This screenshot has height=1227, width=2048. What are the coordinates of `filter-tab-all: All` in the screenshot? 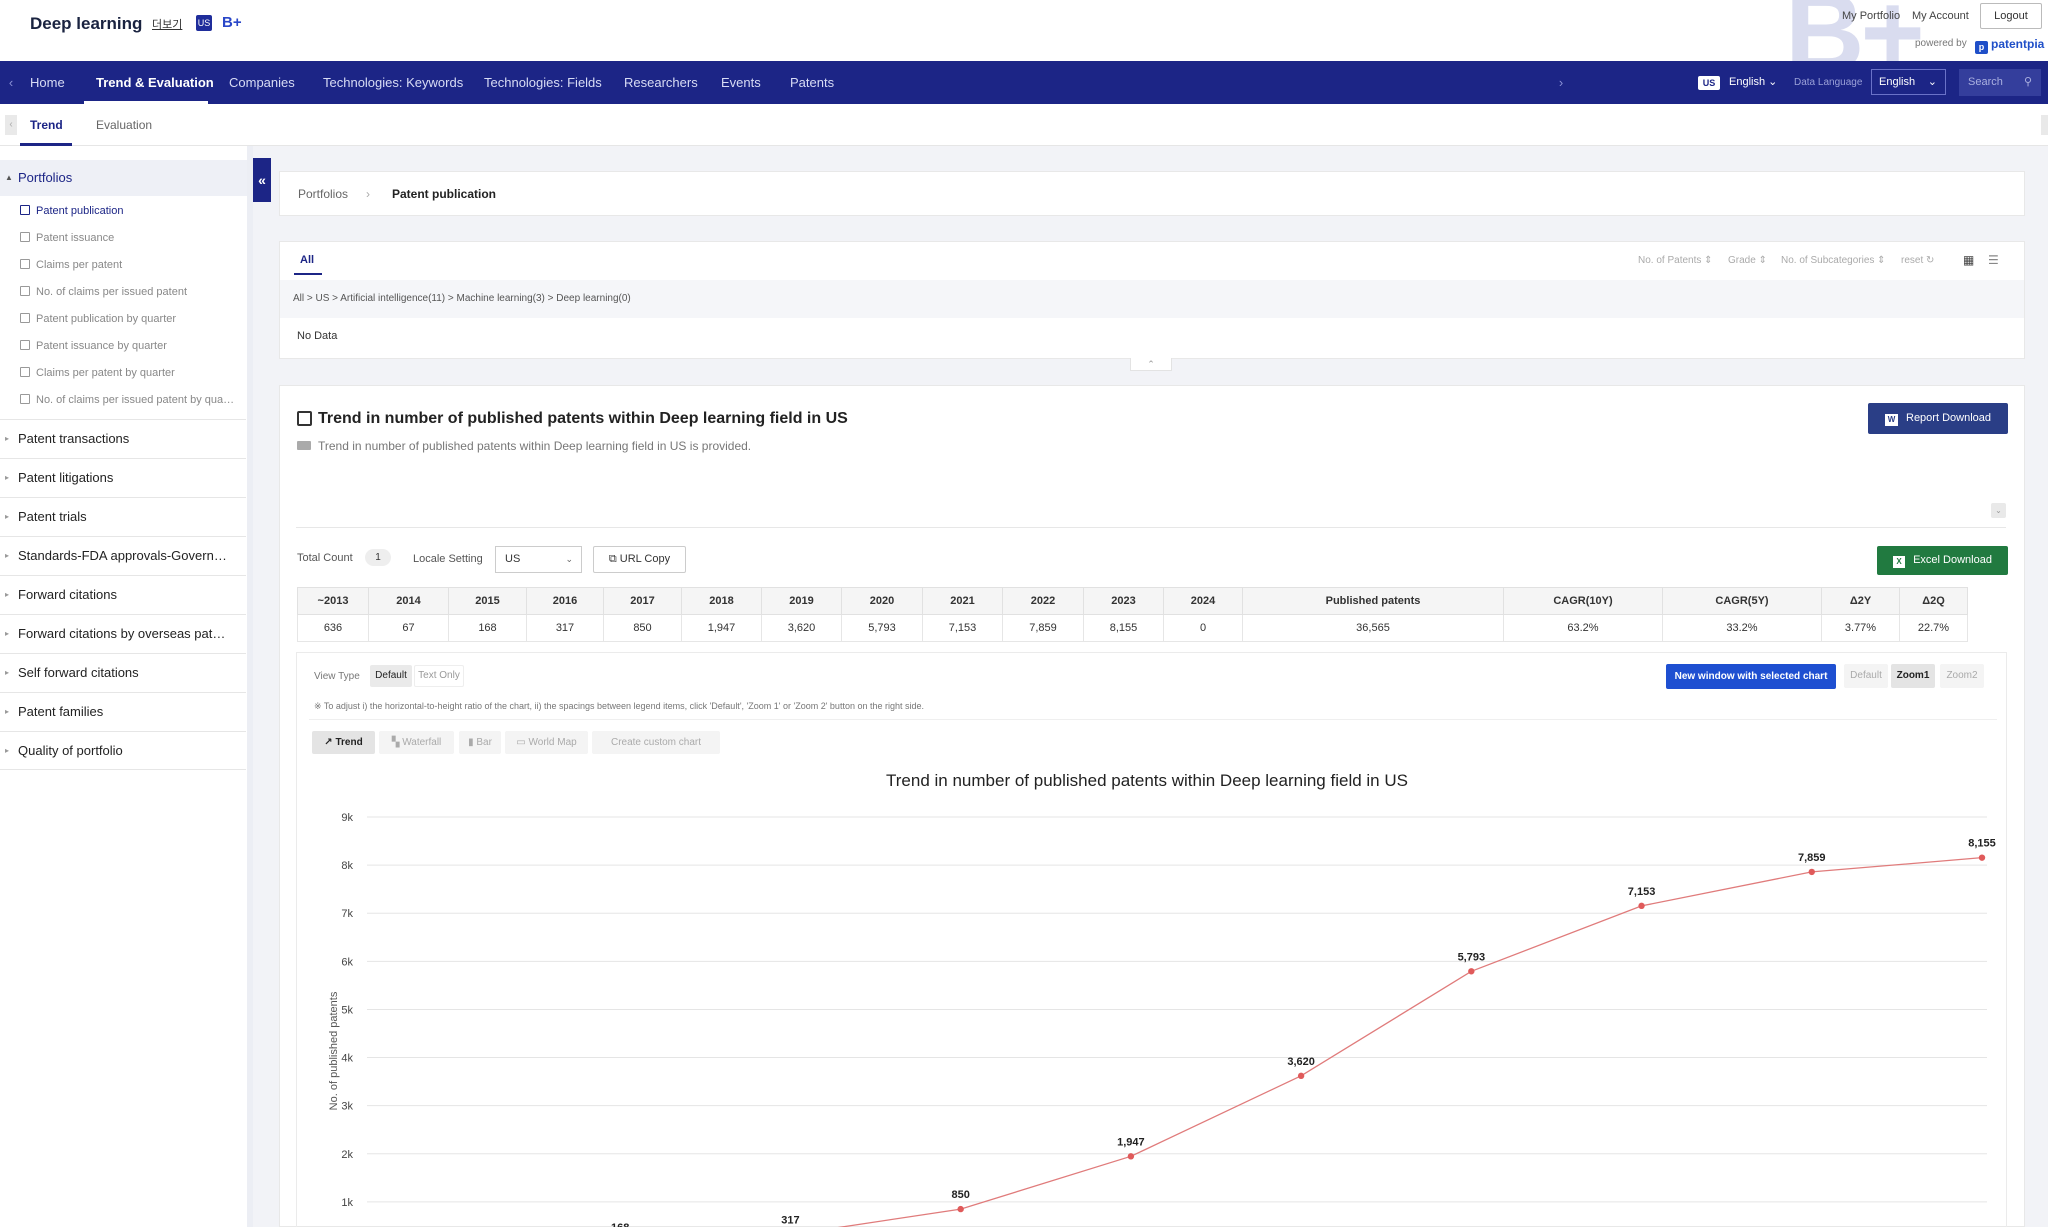 It's located at (307, 260).